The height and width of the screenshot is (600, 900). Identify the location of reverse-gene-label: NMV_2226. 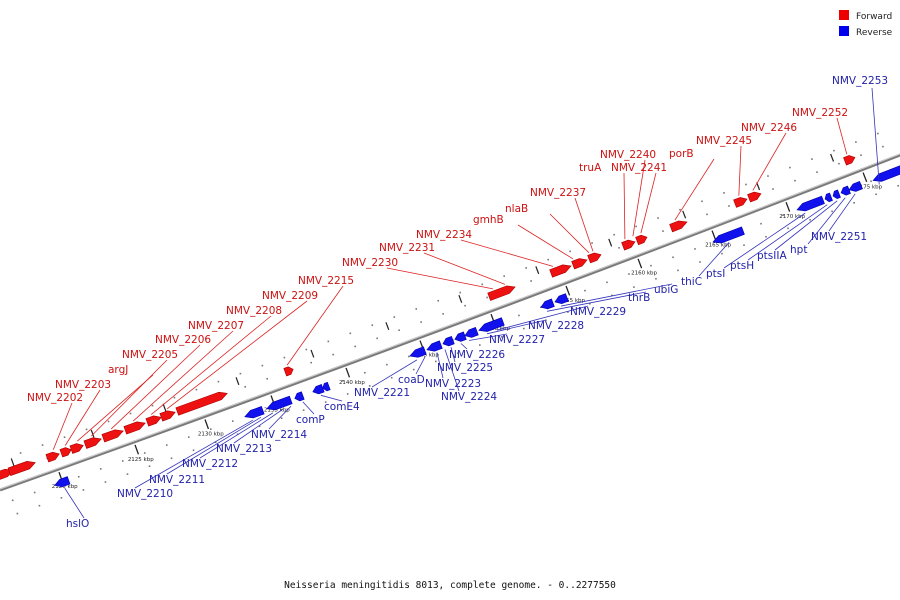
(477, 355).